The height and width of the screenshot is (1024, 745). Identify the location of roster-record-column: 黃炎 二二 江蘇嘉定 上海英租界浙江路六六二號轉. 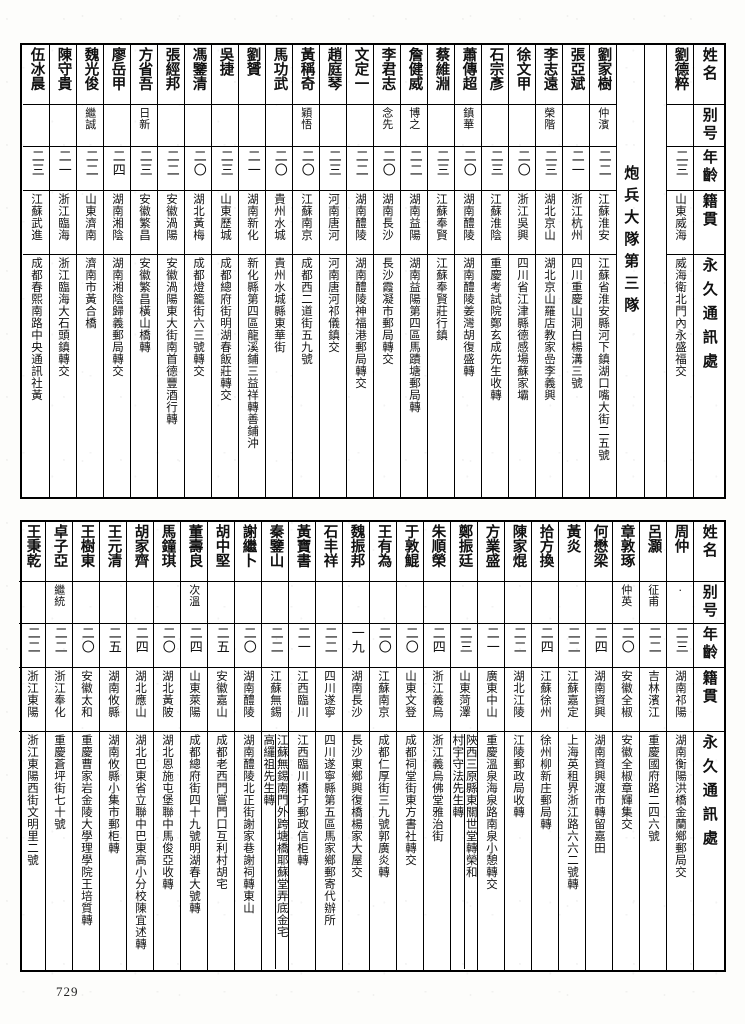
(572, 746).